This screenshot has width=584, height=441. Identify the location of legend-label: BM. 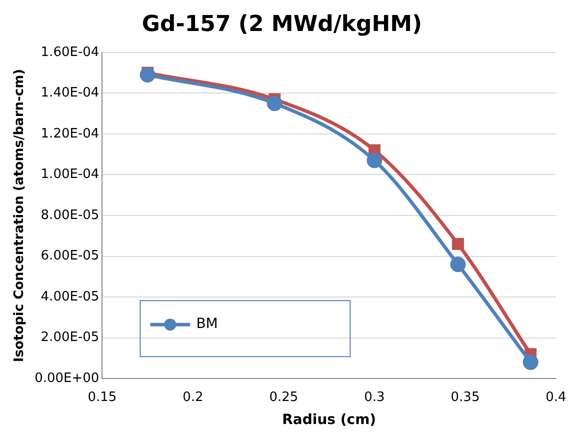
(207, 324).